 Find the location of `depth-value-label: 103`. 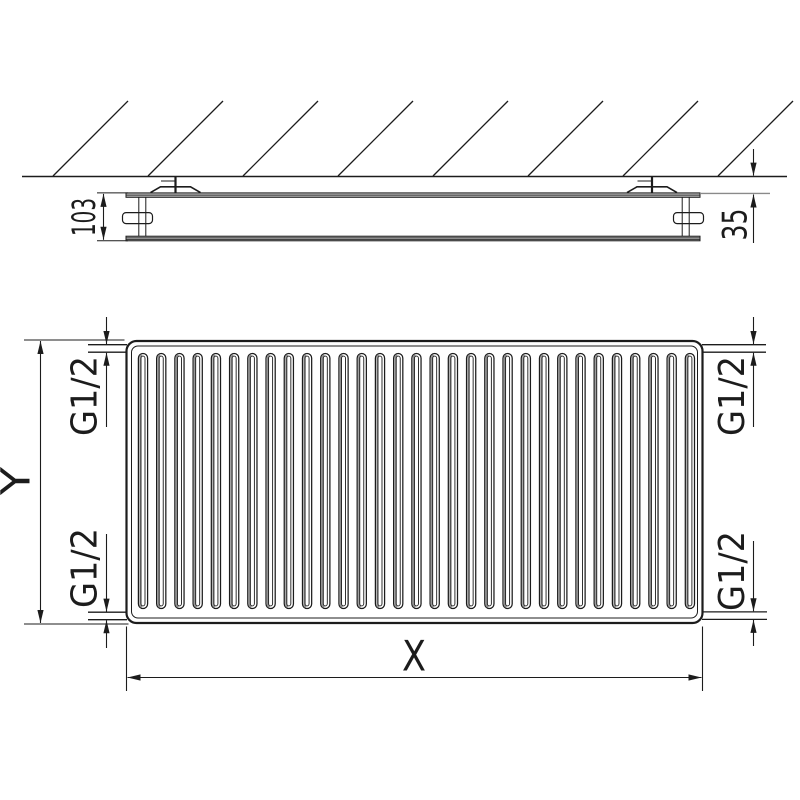

depth-value-label: 103 is located at coordinates (84, 217).